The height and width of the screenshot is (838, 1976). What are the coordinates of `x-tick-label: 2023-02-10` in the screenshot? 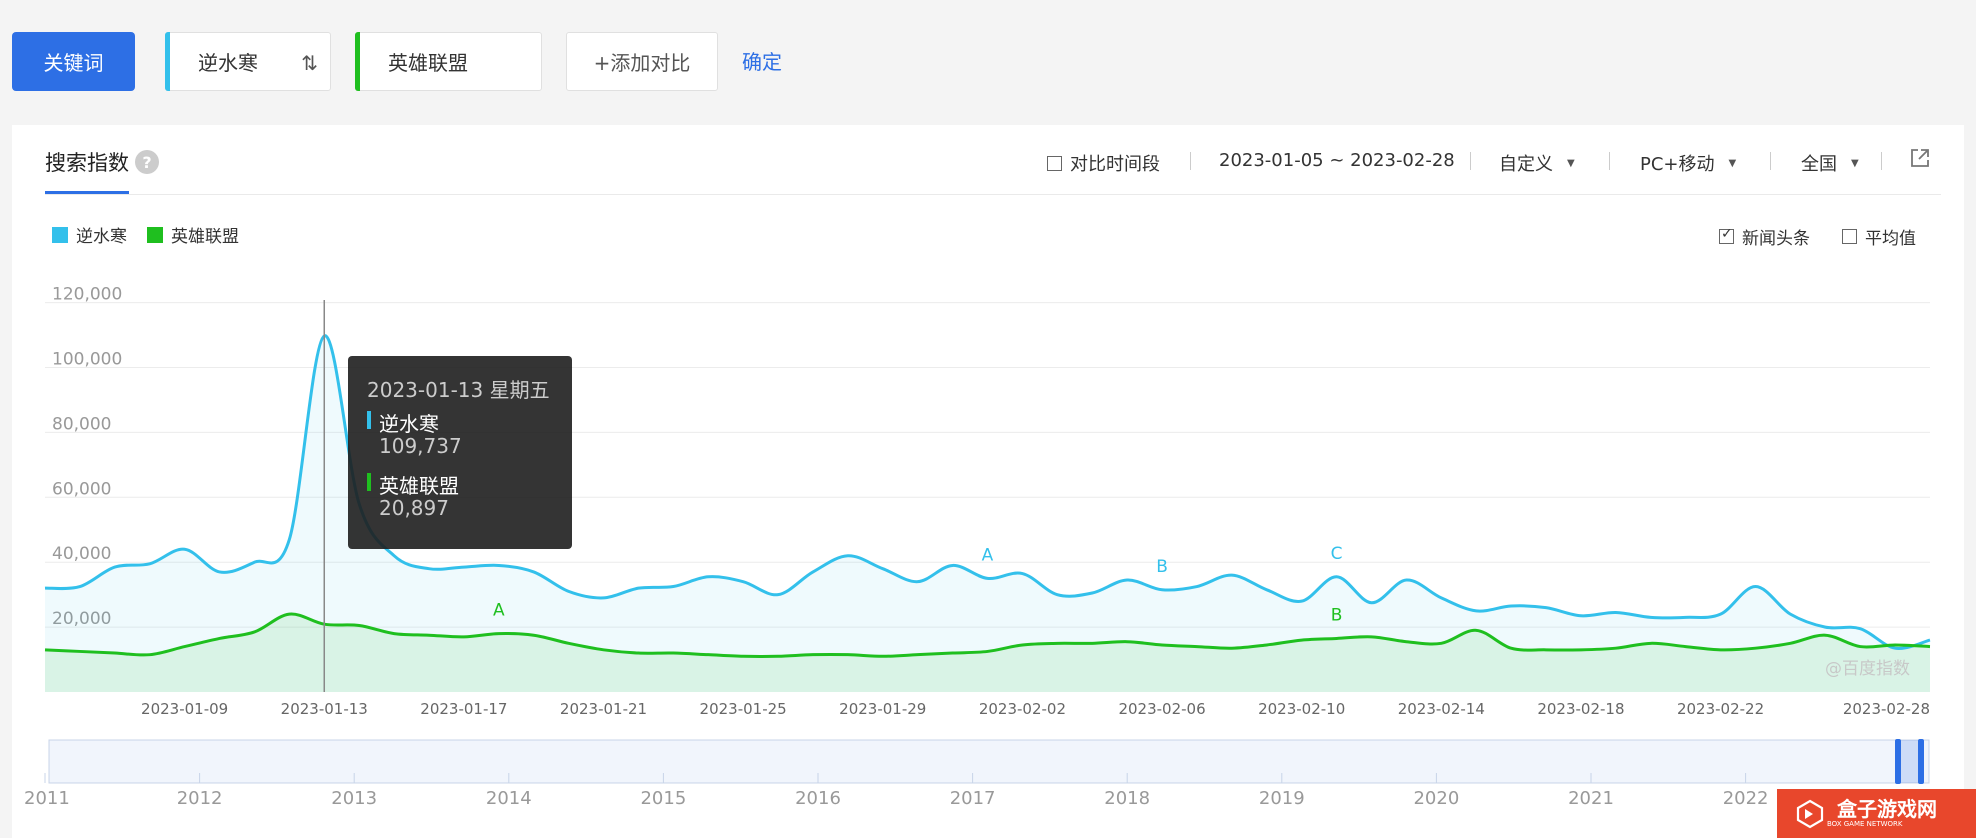 It's located at (1301, 709).